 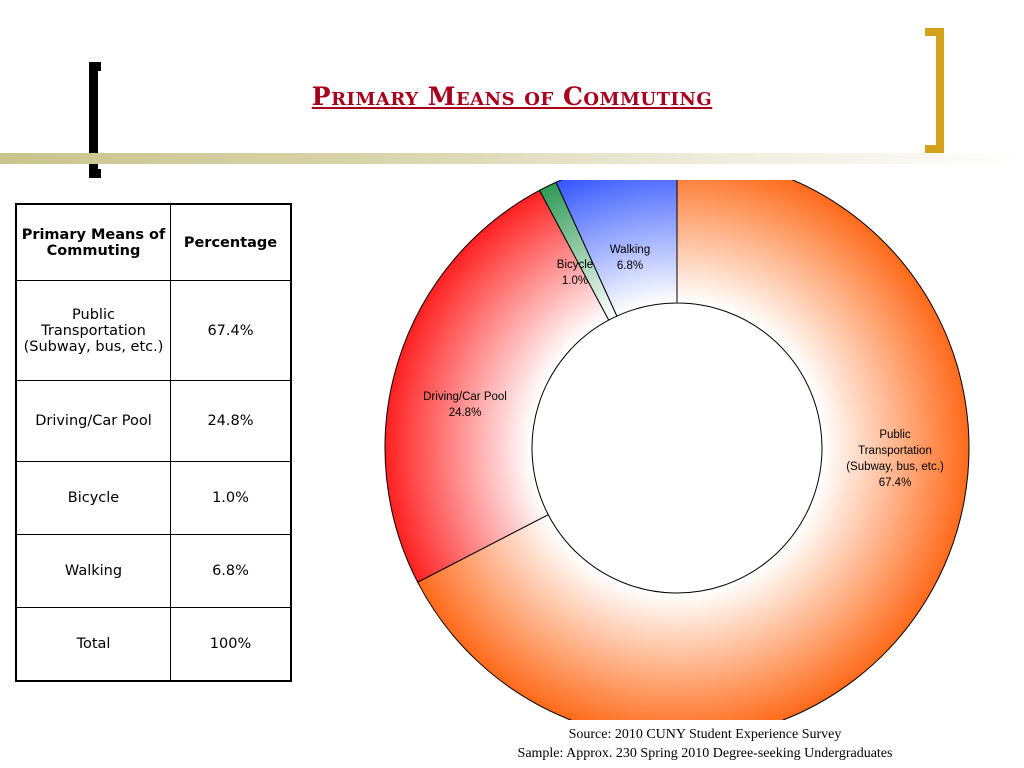 I want to click on label-bicycle: Bicycle 1.0%, so click(x=575, y=273).